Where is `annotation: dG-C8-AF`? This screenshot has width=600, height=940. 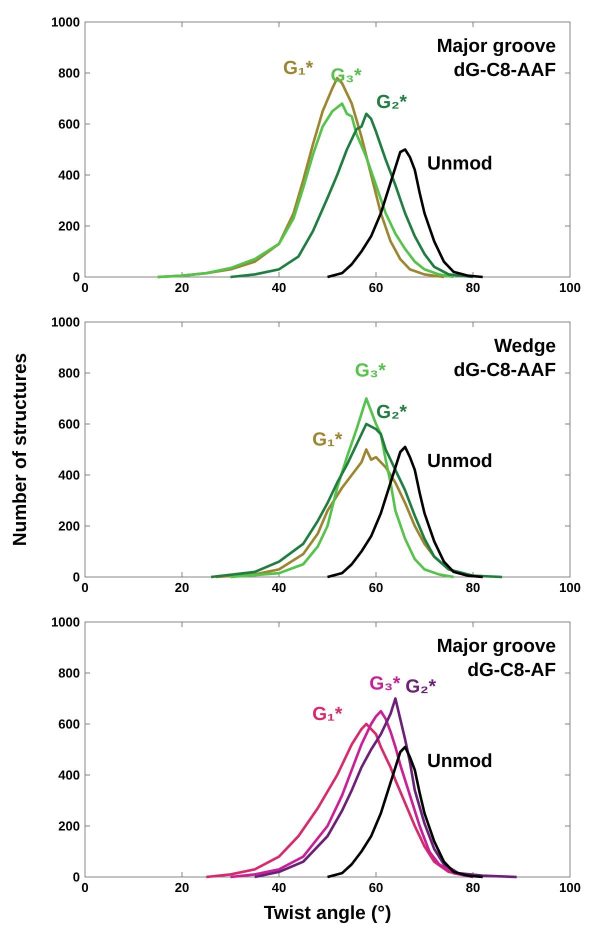
annotation: dG-C8-AF is located at coordinates (511, 670).